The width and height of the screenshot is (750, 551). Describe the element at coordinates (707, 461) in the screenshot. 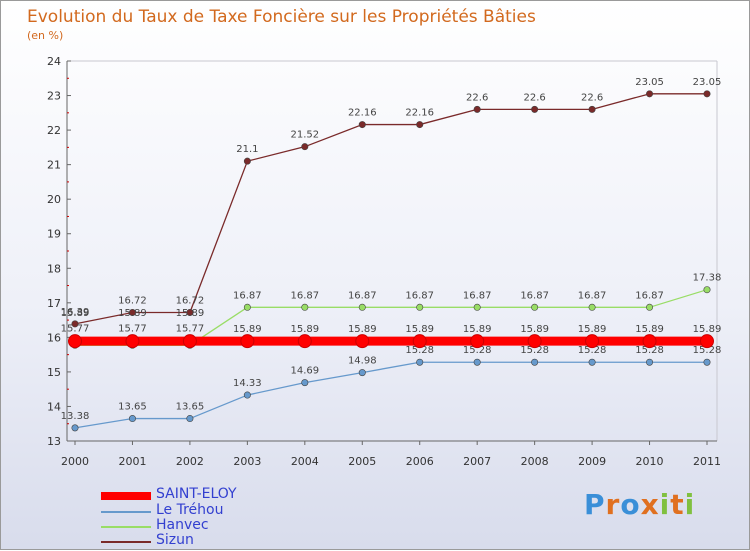

I see `x-tick-label: 2011` at that location.